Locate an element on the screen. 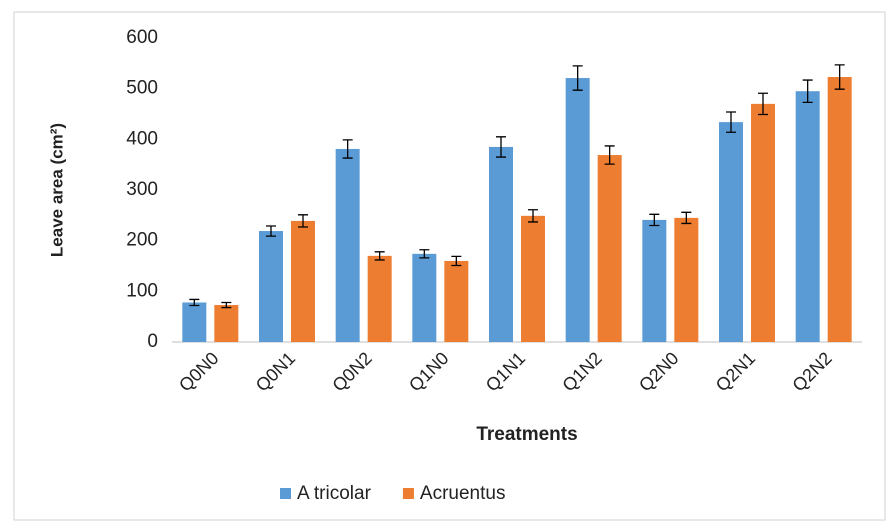  x-axis-label: Treatments is located at coordinates (526, 434).